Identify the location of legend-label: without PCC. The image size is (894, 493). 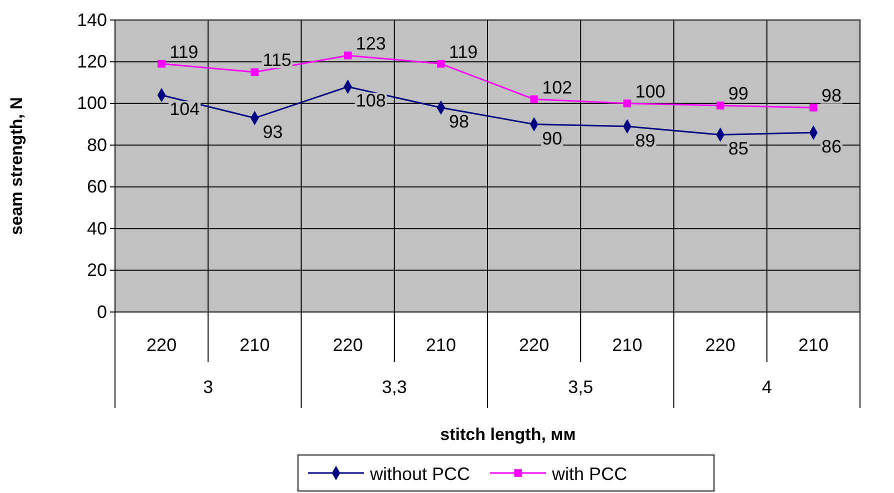
(419, 474).